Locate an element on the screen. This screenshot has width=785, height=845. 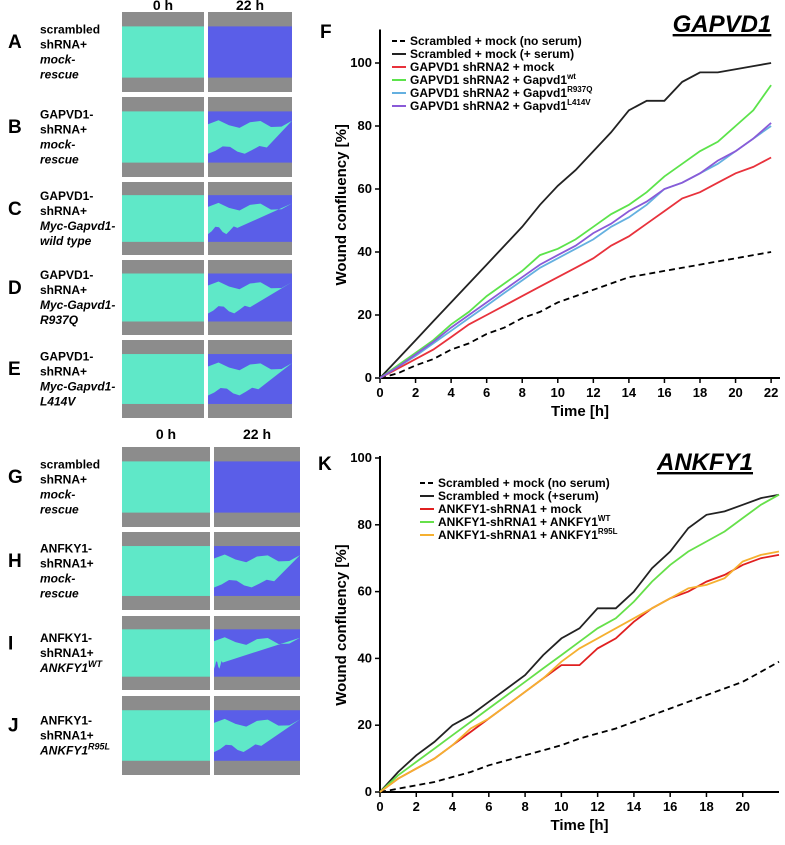
panel-label-text: L414V is located at coordinates (58, 402).